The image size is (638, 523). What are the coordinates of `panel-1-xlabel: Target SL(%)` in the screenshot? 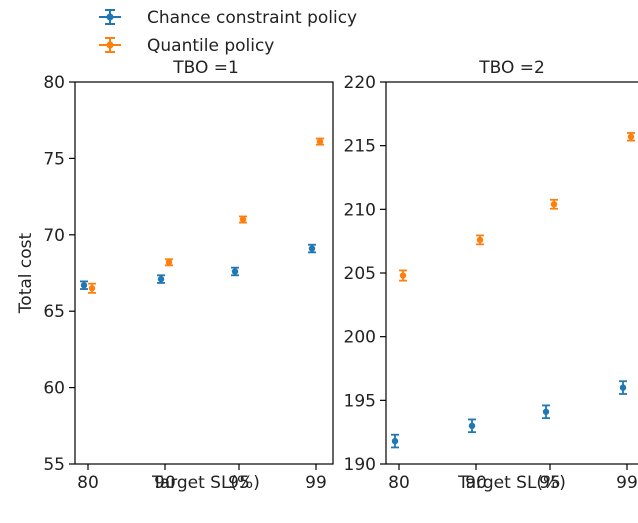 It's located at (205, 483).